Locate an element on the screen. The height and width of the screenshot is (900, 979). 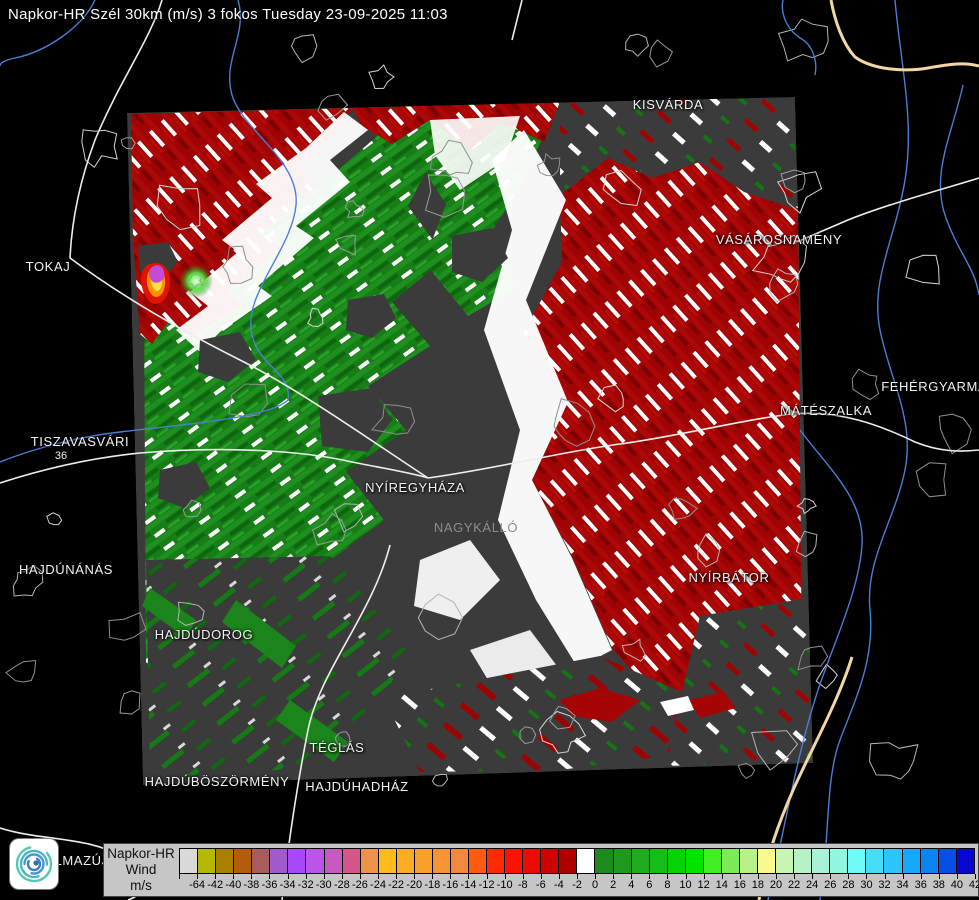
city-label-hajduhadhaz: HAJDÚHADHÁZ is located at coordinates (357, 786).